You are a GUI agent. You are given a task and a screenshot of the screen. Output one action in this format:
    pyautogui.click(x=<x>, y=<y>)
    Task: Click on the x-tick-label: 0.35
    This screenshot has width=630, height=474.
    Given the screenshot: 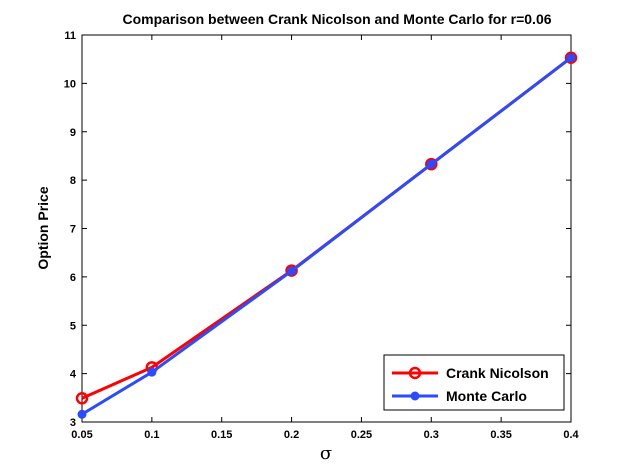 What is the action you would take?
    pyautogui.click(x=500, y=435)
    